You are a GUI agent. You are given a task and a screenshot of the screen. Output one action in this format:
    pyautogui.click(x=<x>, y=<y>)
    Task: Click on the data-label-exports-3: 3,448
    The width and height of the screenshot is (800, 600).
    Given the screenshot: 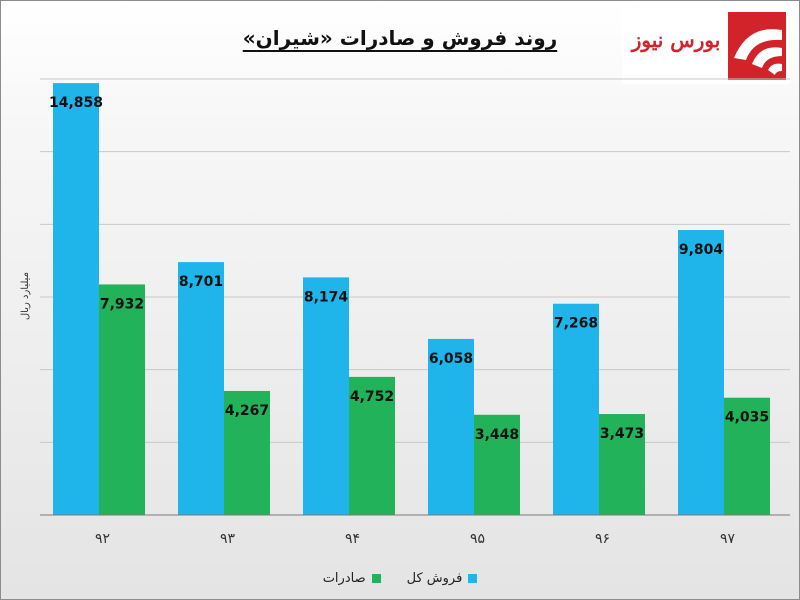 What is the action you would take?
    pyautogui.click(x=497, y=435)
    